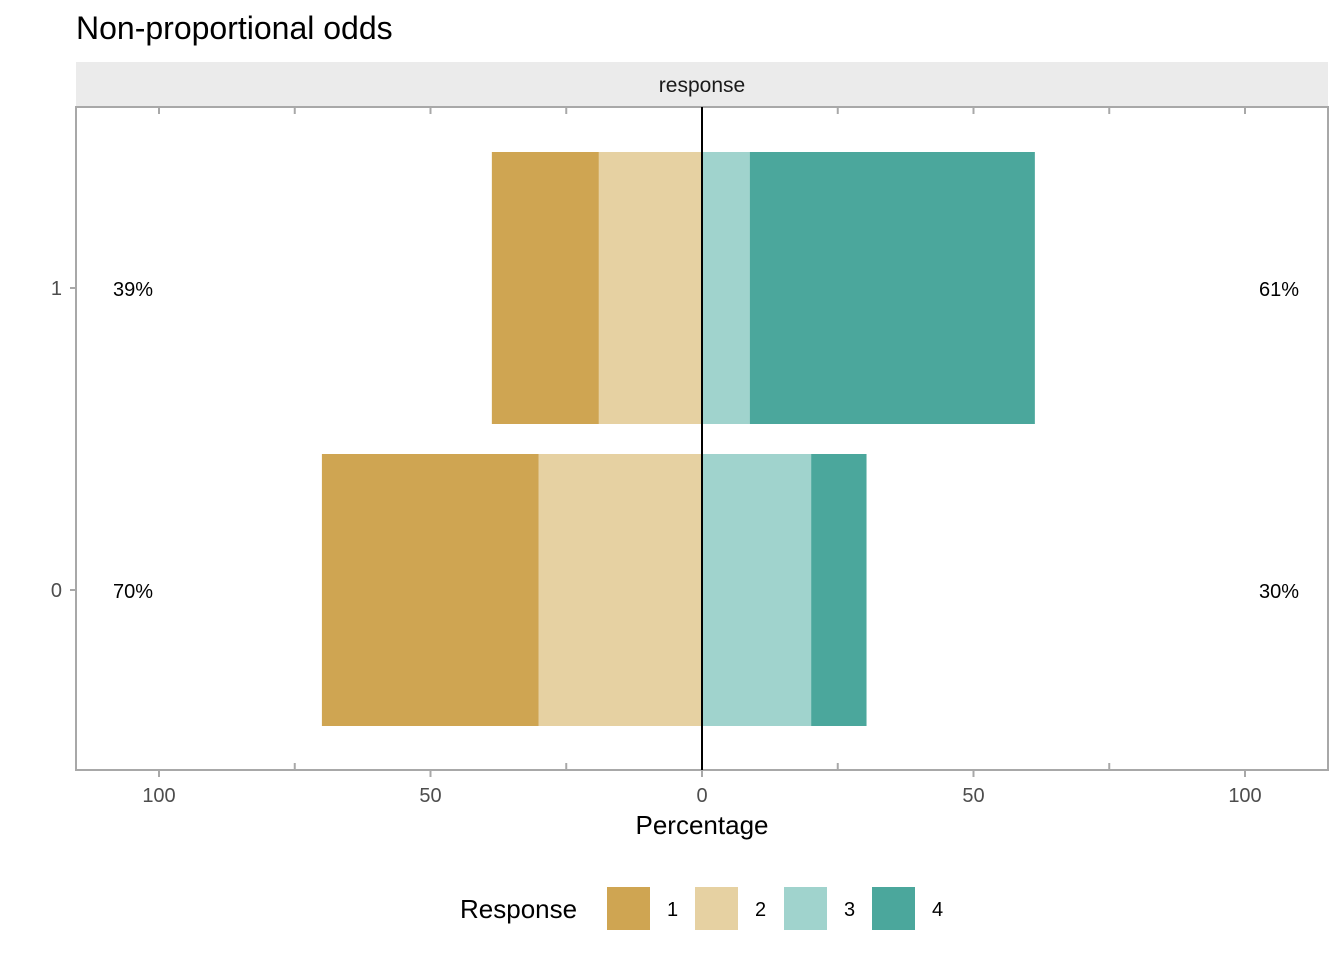  I want to click on x-tick-label: 0, so click(701, 796).